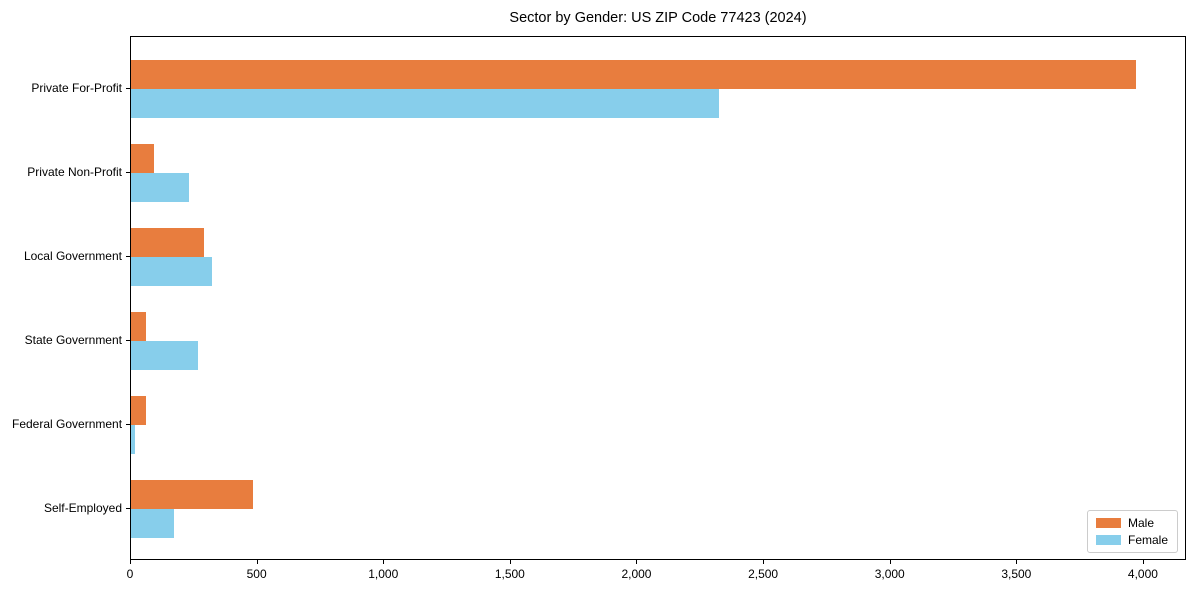  What do you see at coordinates (1132, 531) in the screenshot?
I see `legend: Male Female` at bounding box center [1132, 531].